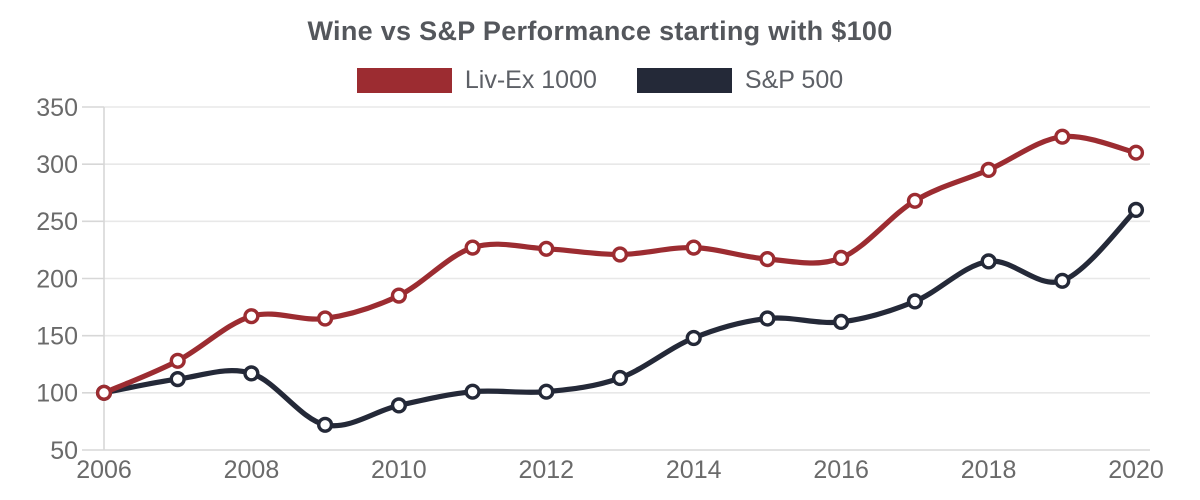 Image resolution: width=1200 pixels, height=500 pixels. I want to click on data-point-s-p-500-2018, so click(988, 261).